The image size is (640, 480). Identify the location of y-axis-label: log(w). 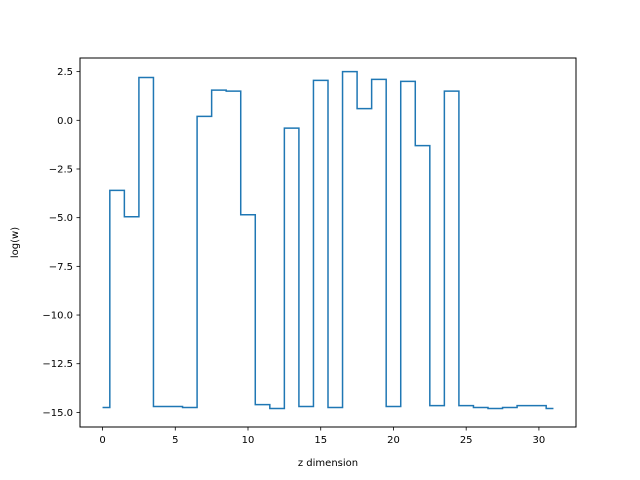
(15, 242).